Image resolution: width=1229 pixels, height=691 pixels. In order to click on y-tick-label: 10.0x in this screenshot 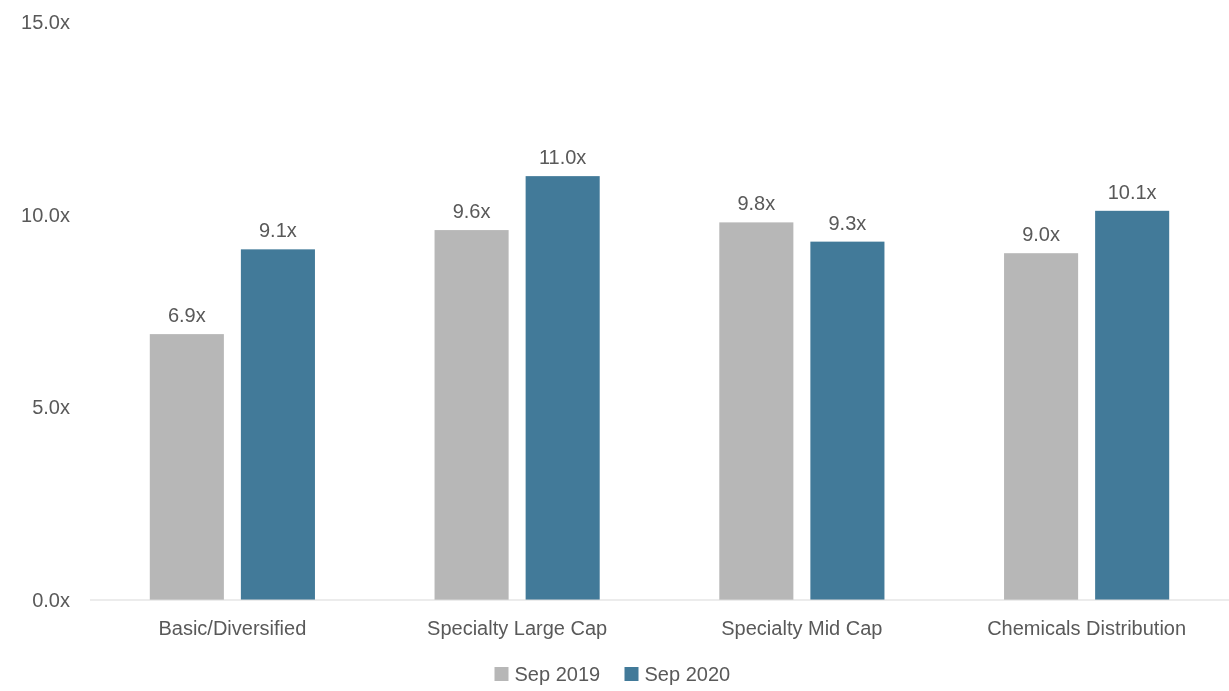, I will do `click(45, 214)`.